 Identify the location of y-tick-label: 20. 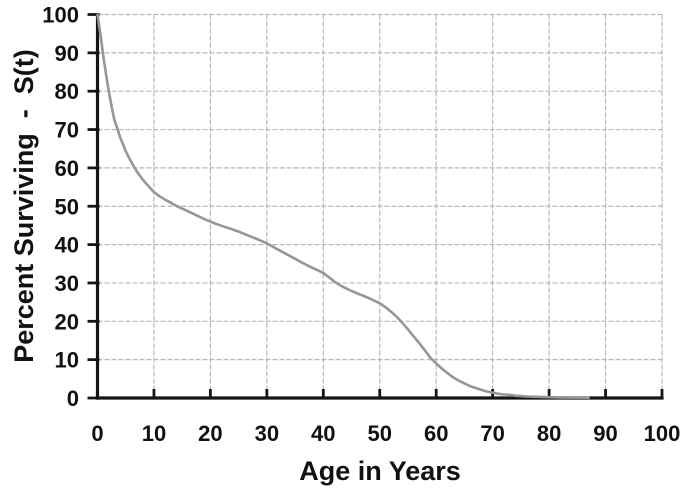
(67, 321).